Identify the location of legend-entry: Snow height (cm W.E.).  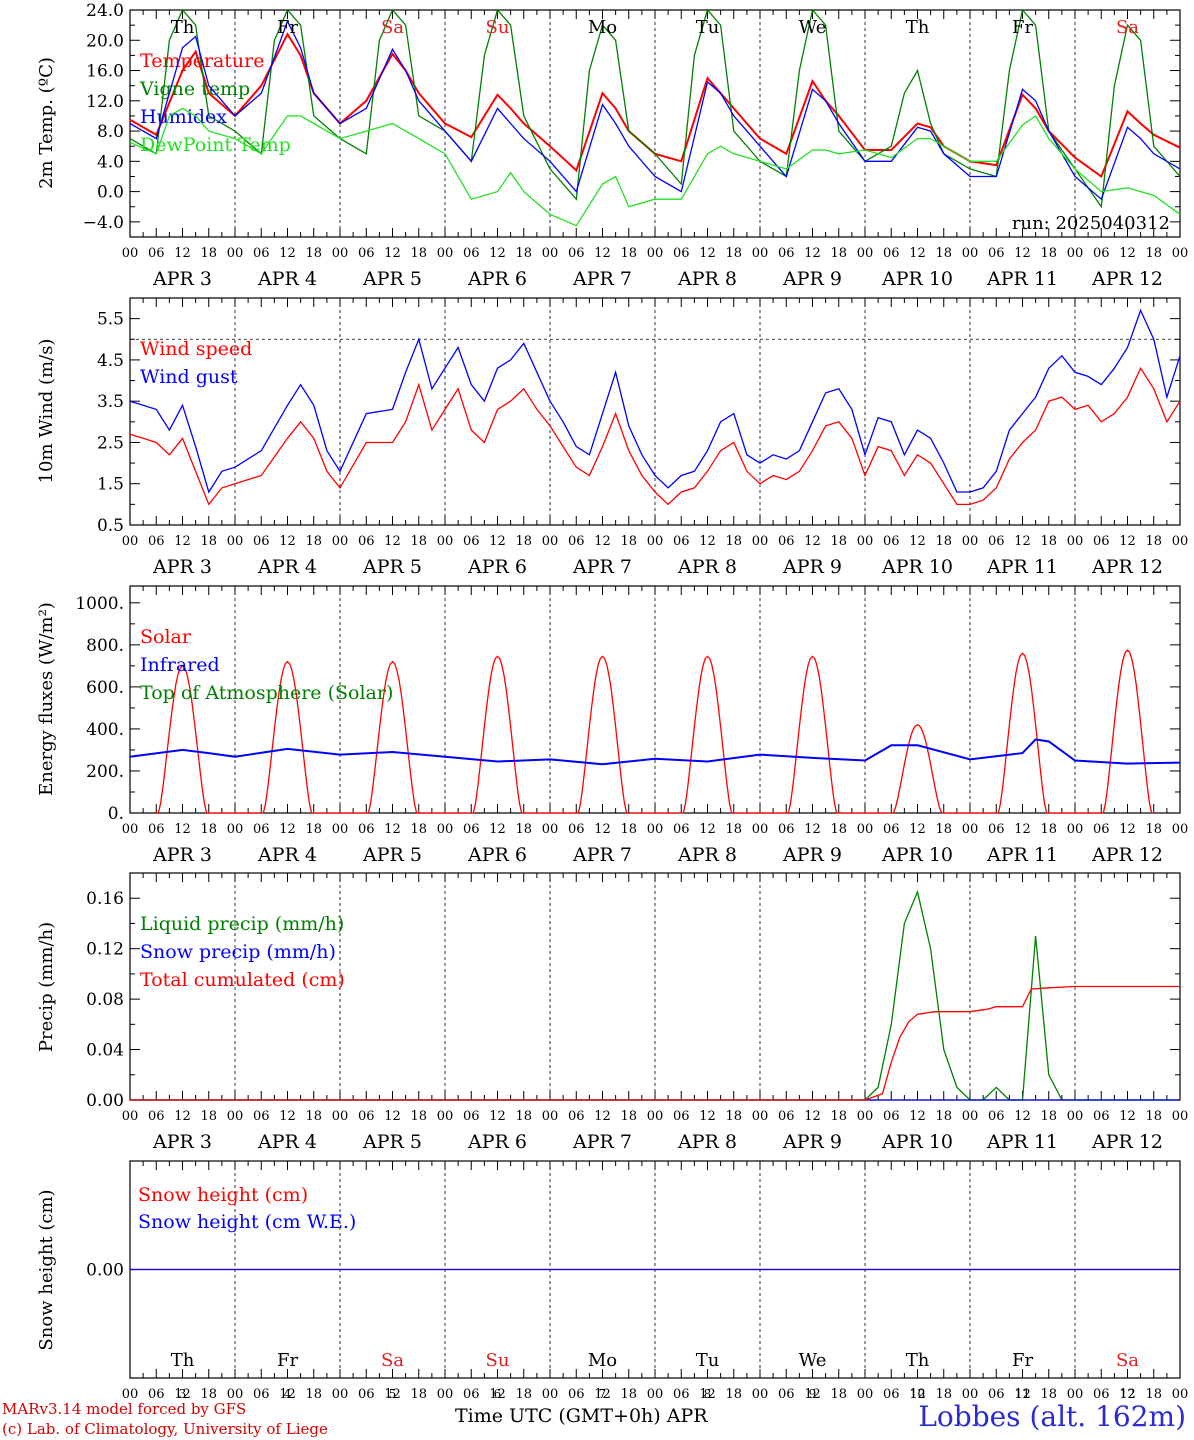
(247, 1222).